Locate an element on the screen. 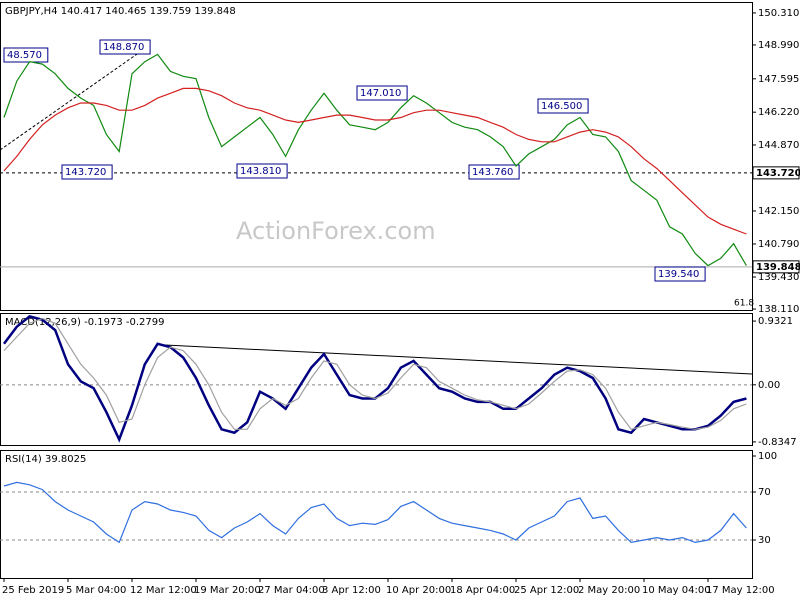  macd-trend-line is located at coordinates (458, 359).